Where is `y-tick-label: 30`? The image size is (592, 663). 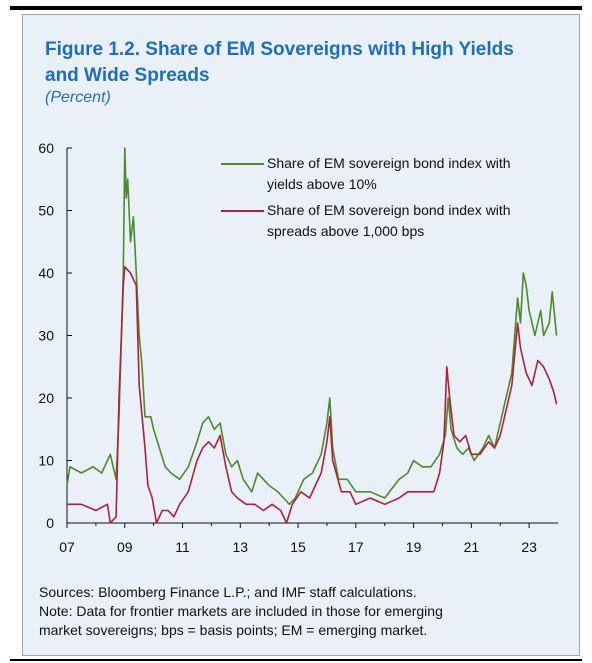
y-tick-label: 30 is located at coordinates (46, 336).